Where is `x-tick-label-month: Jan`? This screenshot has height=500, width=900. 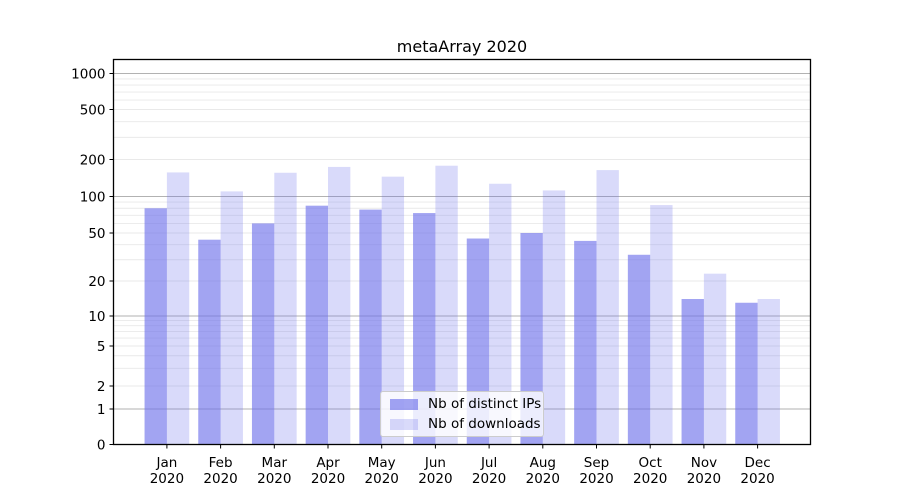 x-tick-label-month: Jan is located at coordinates (166, 463).